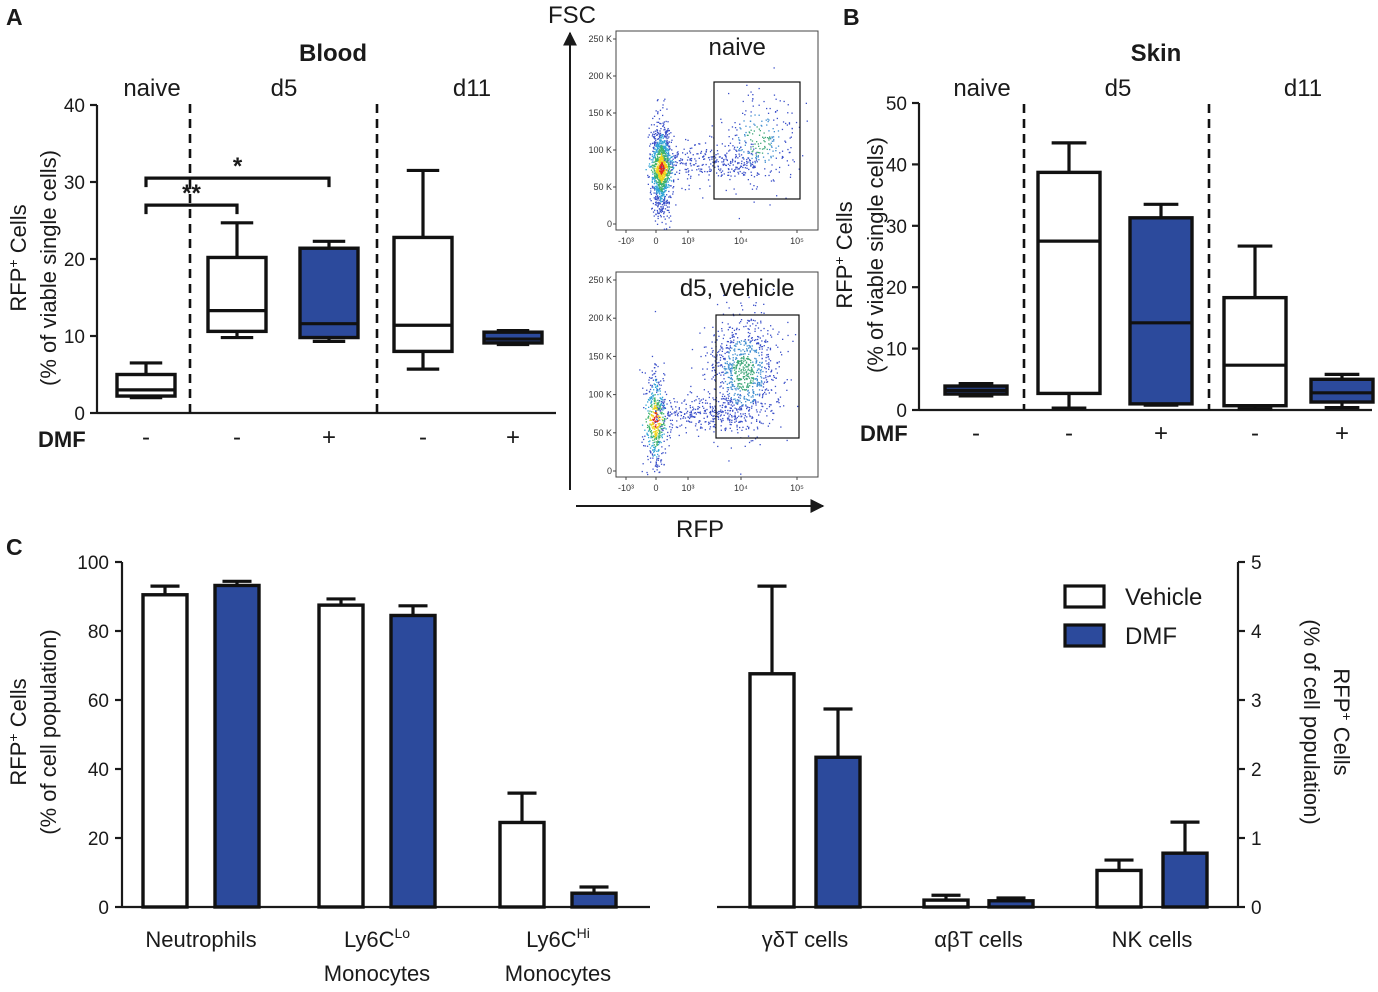 This screenshot has height=992, width=1378. Describe the element at coordinates (333, 53) in the screenshot. I see `blood-title: Blood` at that location.